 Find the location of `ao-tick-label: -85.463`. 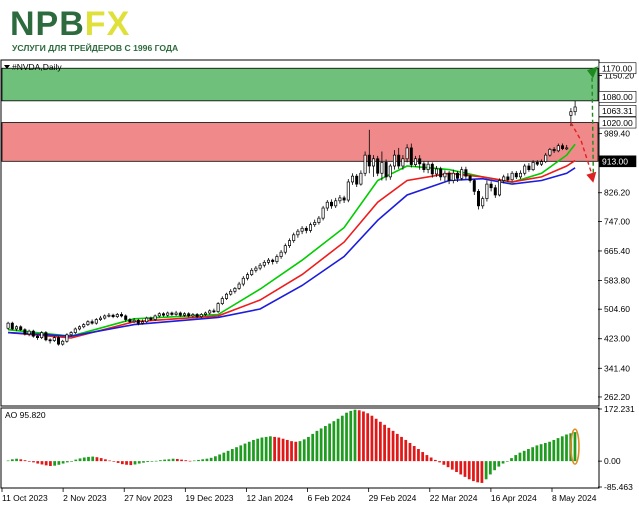

ao-tick-label: -85.463 is located at coordinates (618, 487).